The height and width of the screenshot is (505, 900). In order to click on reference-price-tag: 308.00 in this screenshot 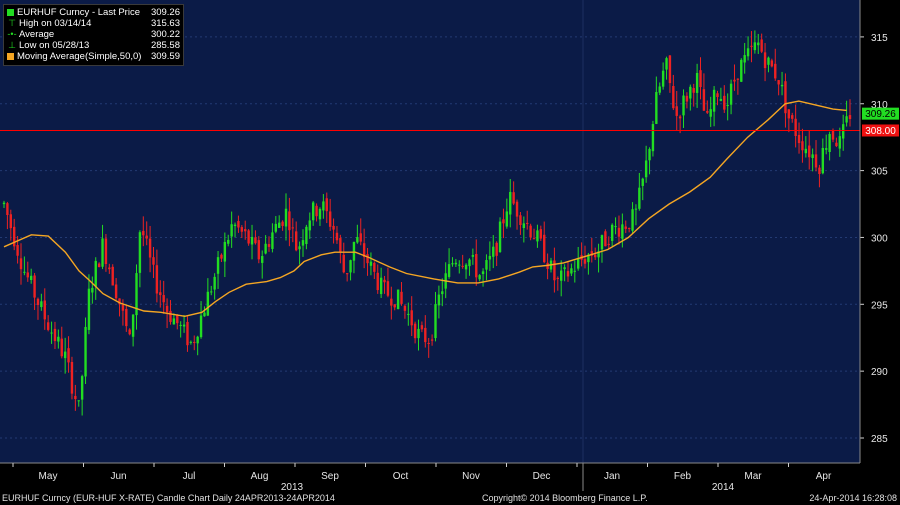, I will do `click(880, 131)`.